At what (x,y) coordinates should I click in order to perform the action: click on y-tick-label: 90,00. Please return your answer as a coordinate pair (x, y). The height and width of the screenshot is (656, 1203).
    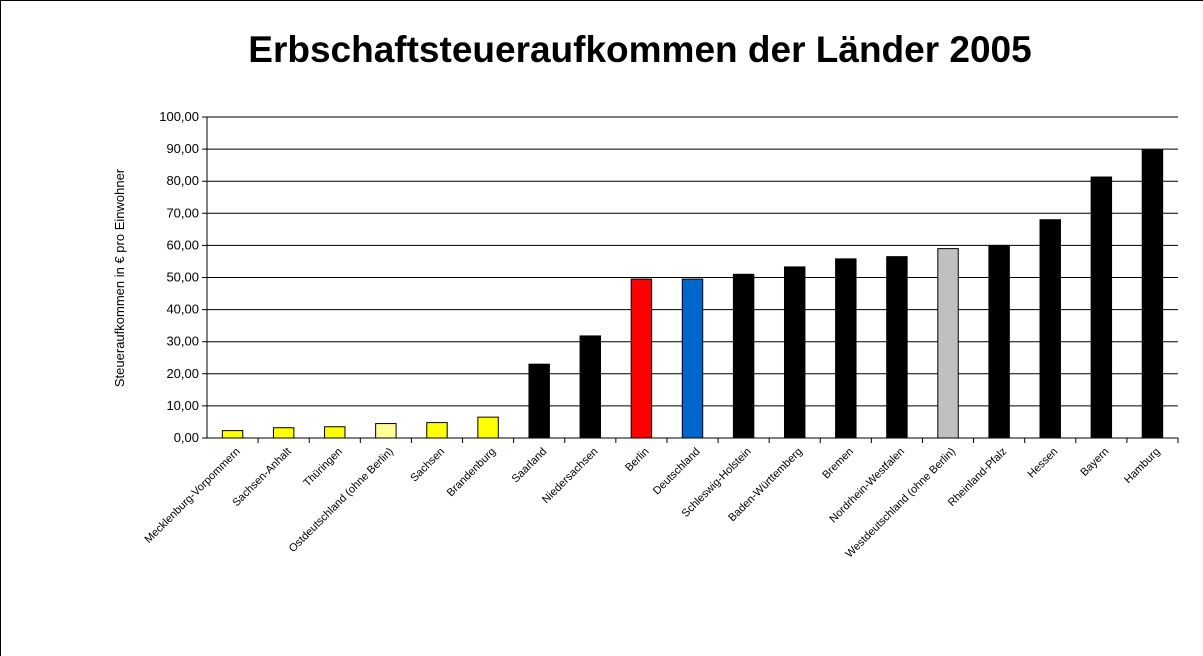
    Looking at the image, I should click on (182, 148).